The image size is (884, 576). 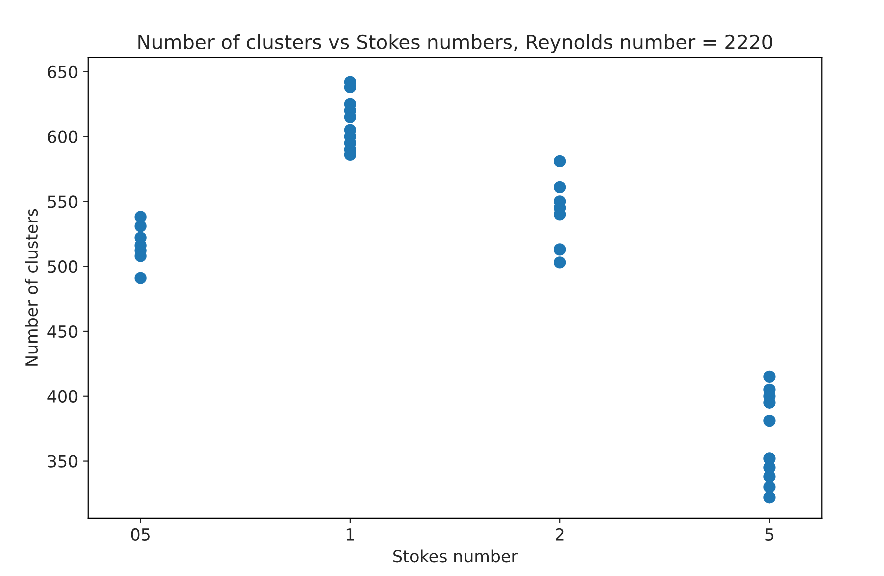 I want to click on y-tick-label: 450, so click(x=63, y=331).